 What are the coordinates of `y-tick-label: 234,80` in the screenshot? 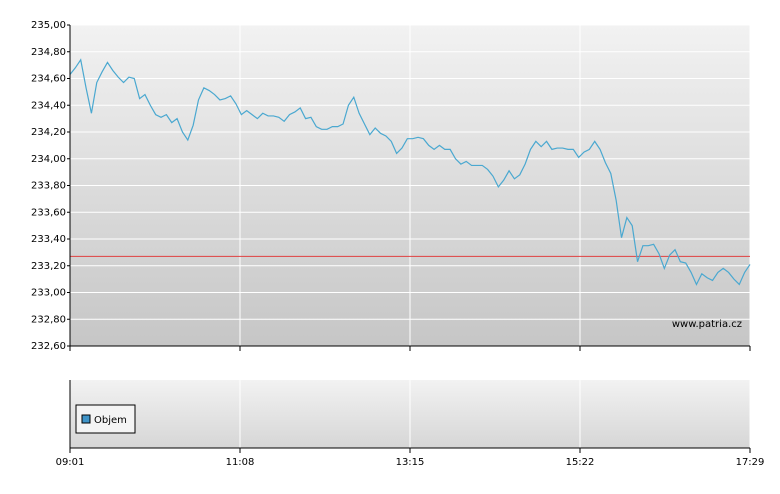 It's located at (48, 52).